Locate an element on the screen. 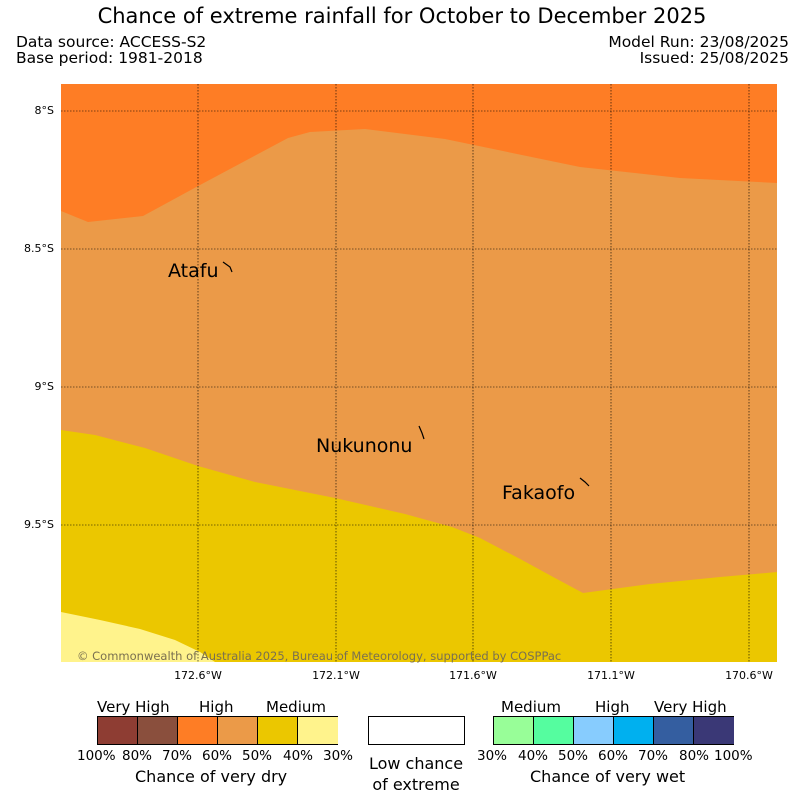 The image size is (804, 804). lon-label: 171.6°W is located at coordinates (473, 675).